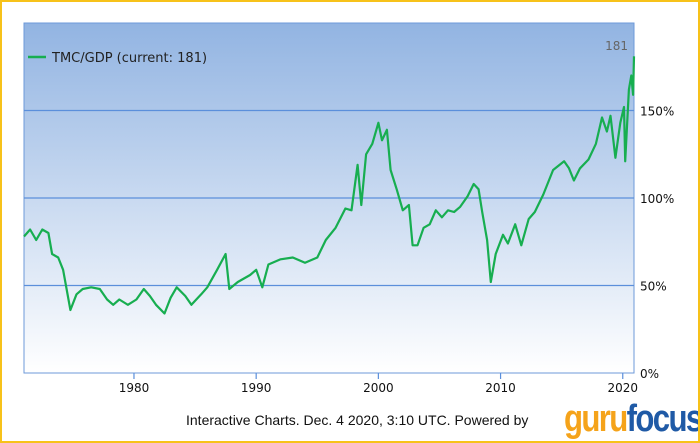 The width and height of the screenshot is (700, 443). What do you see at coordinates (378, 388) in the screenshot?
I see `x-tick-label: 2000` at bounding box center [378, 388].